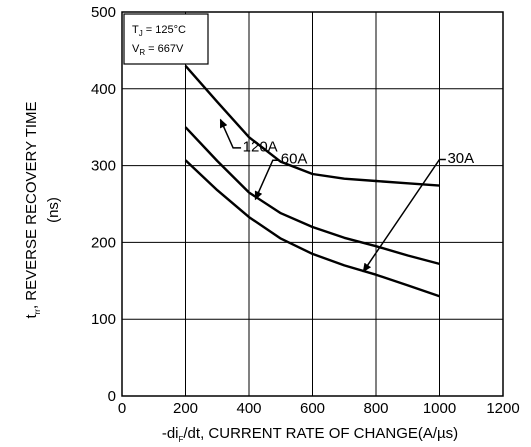 Image resolution: width=531 pixels, height=447 pixels. I want to click on annotation-arrow-120a, so click(230, 133).